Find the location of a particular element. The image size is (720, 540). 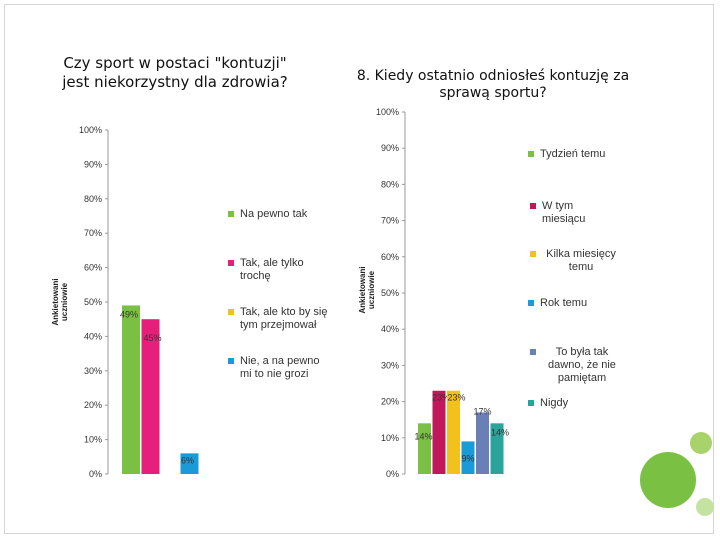

chart1-y-tick-label: 40% is located at coordinates (93, 336).